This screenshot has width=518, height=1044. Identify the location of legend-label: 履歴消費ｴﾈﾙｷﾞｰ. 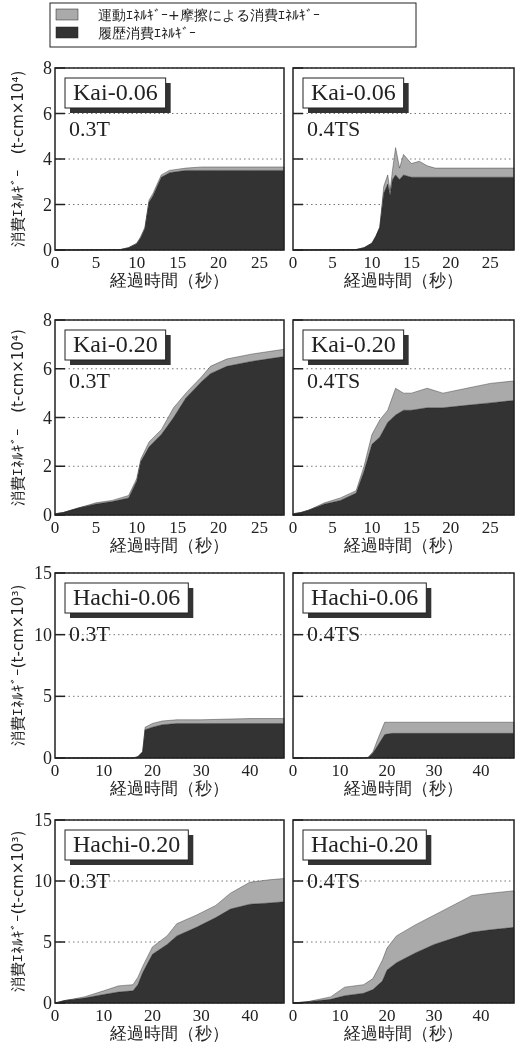
(147, 33).